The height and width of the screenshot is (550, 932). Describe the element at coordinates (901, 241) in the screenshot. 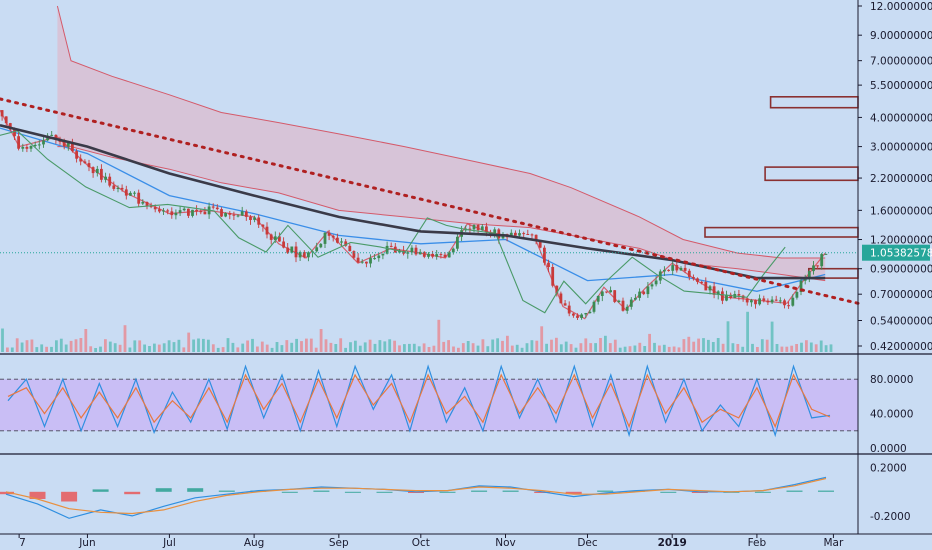

I see `price-tick-label: 1.20000000` at that location.